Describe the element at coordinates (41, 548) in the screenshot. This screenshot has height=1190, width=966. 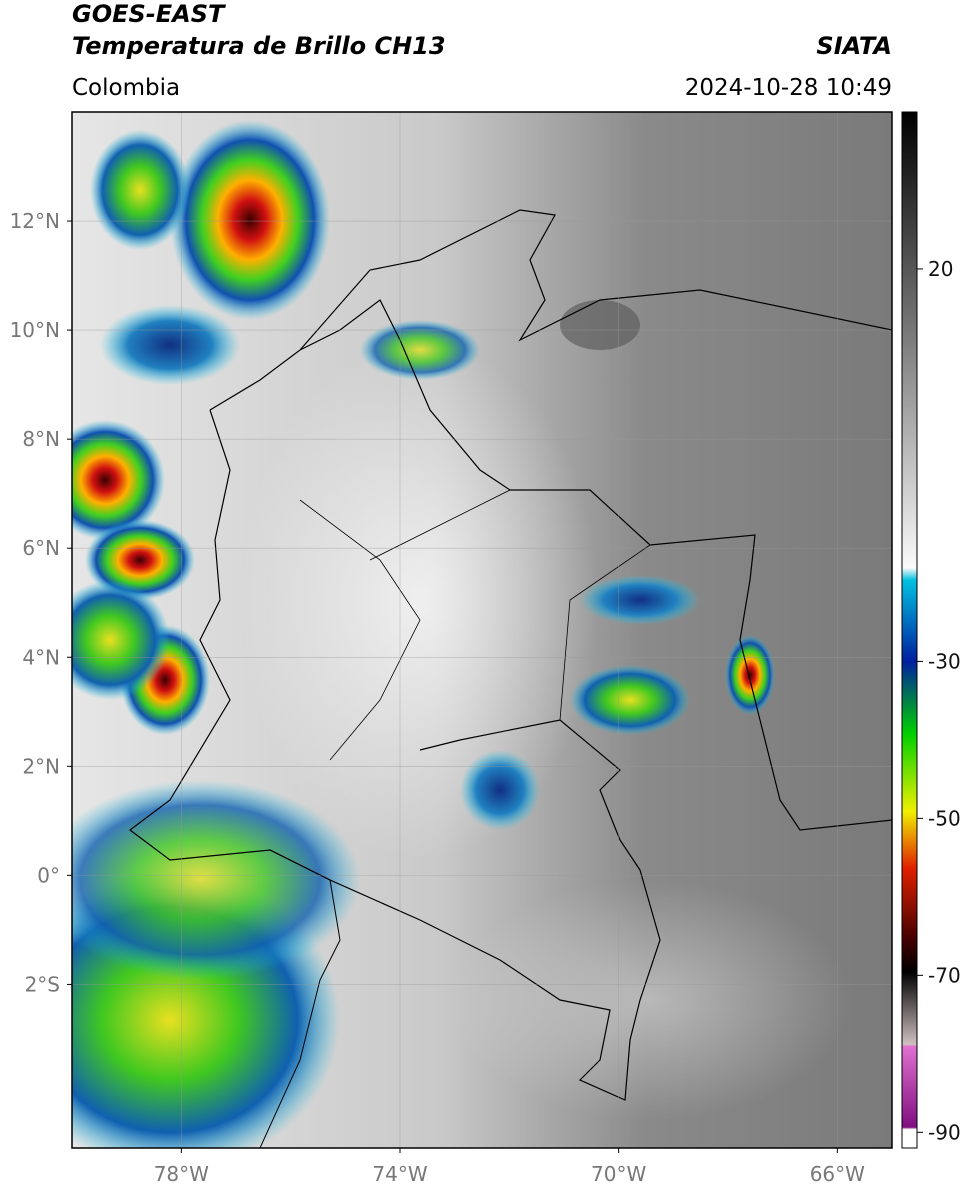
I see `lat-tick-label: 6°N` at that location.